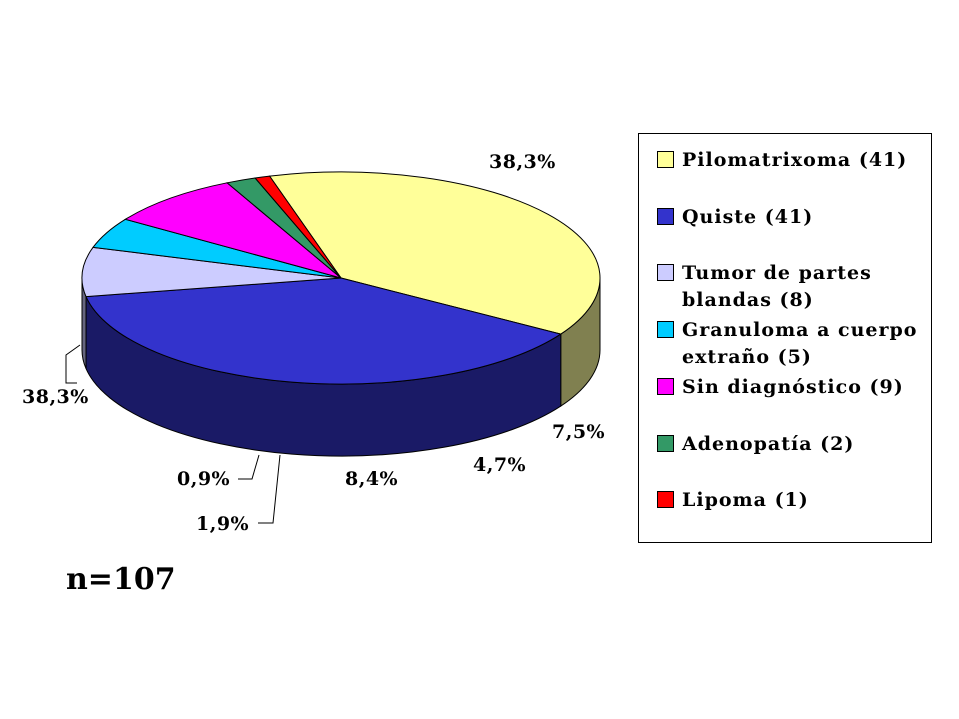 This screenshot has height=719, width=959. I want to click on legend-label: Granuloma a cuerpo extraño (5), so click(800, 343).